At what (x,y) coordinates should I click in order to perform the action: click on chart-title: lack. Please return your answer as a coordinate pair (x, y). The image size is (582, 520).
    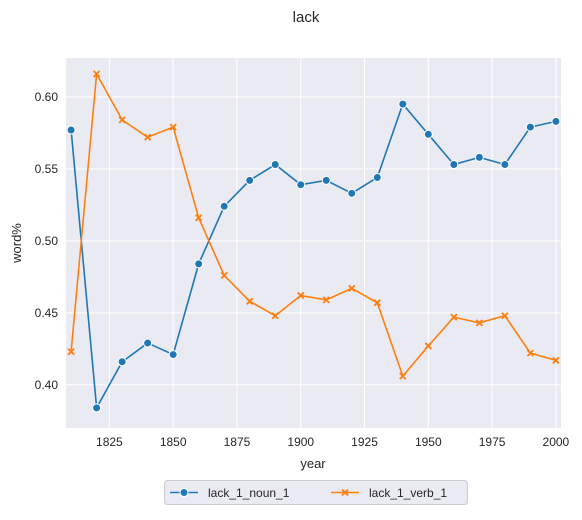
    Looking at the image, I should click on (306, 17).